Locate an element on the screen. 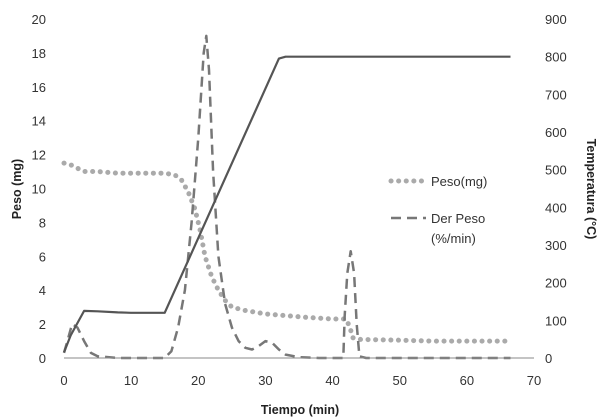 The image size is (601, 420). y-tick-label: 12 is located at coordinates (39, 155).